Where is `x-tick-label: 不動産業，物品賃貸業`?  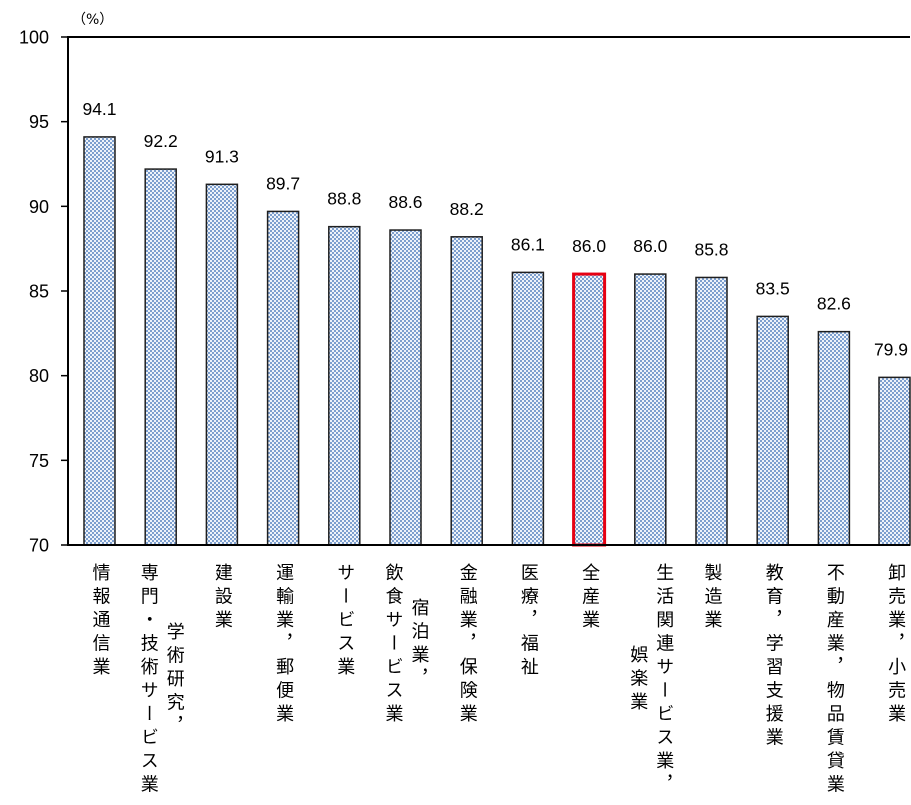
x-tick-label: 不動産業，物品賃貸業 is located at coordinates (834, 680).